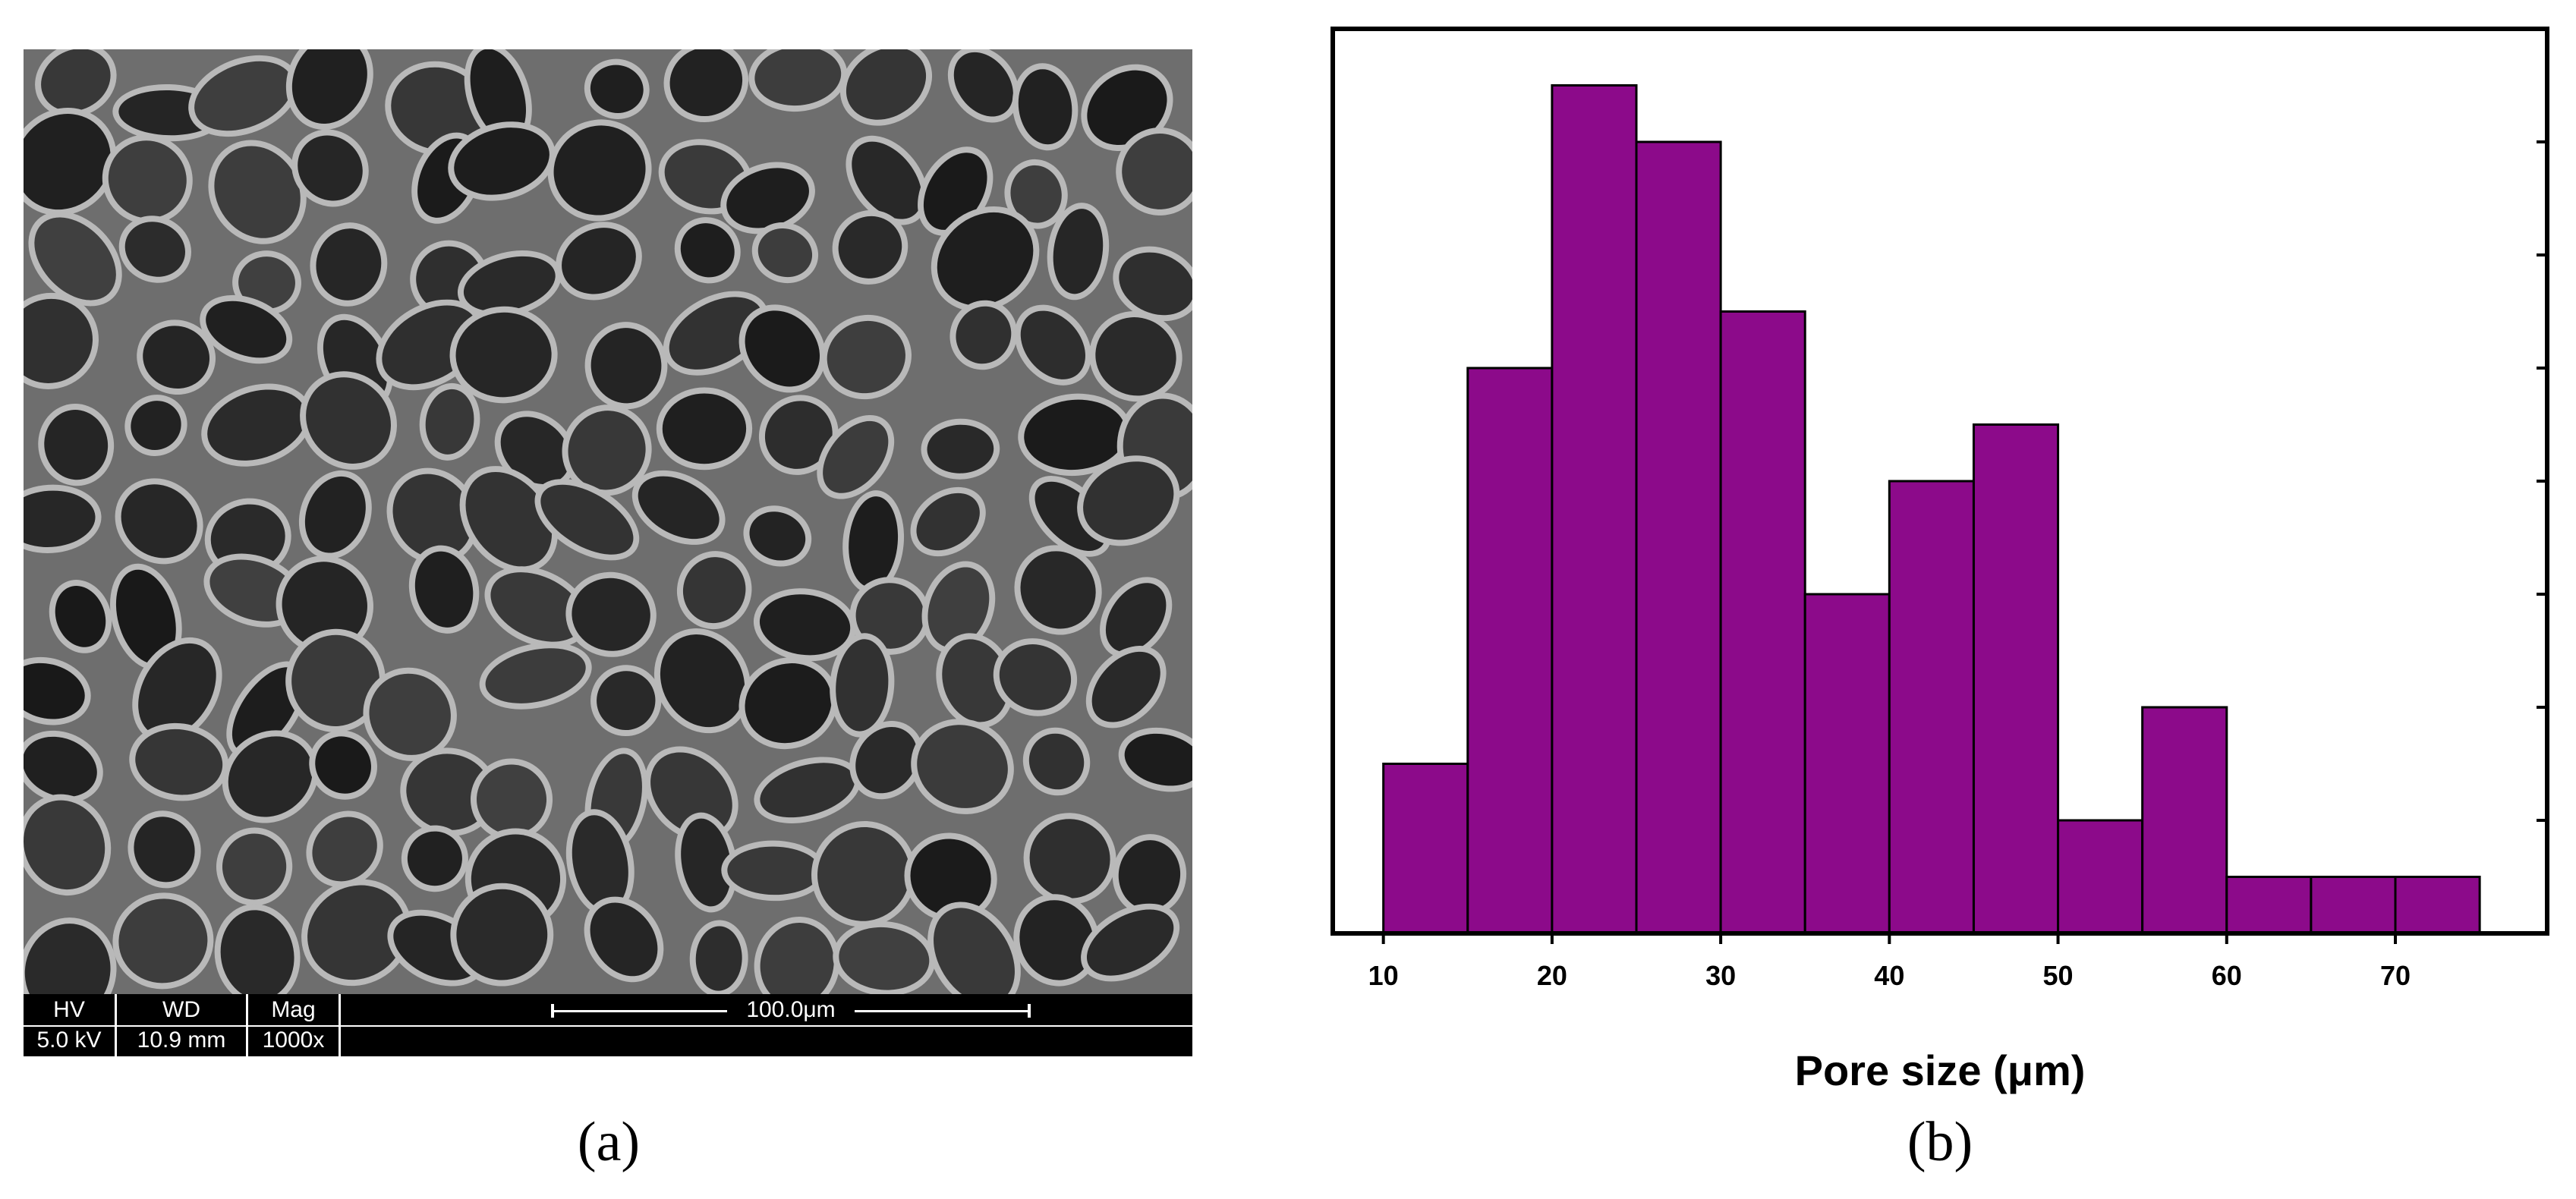 The height and width of the screenshot is (1199, 2576). I want to click on hv-cell: HV 5.0 kV, so click(70, 1025).